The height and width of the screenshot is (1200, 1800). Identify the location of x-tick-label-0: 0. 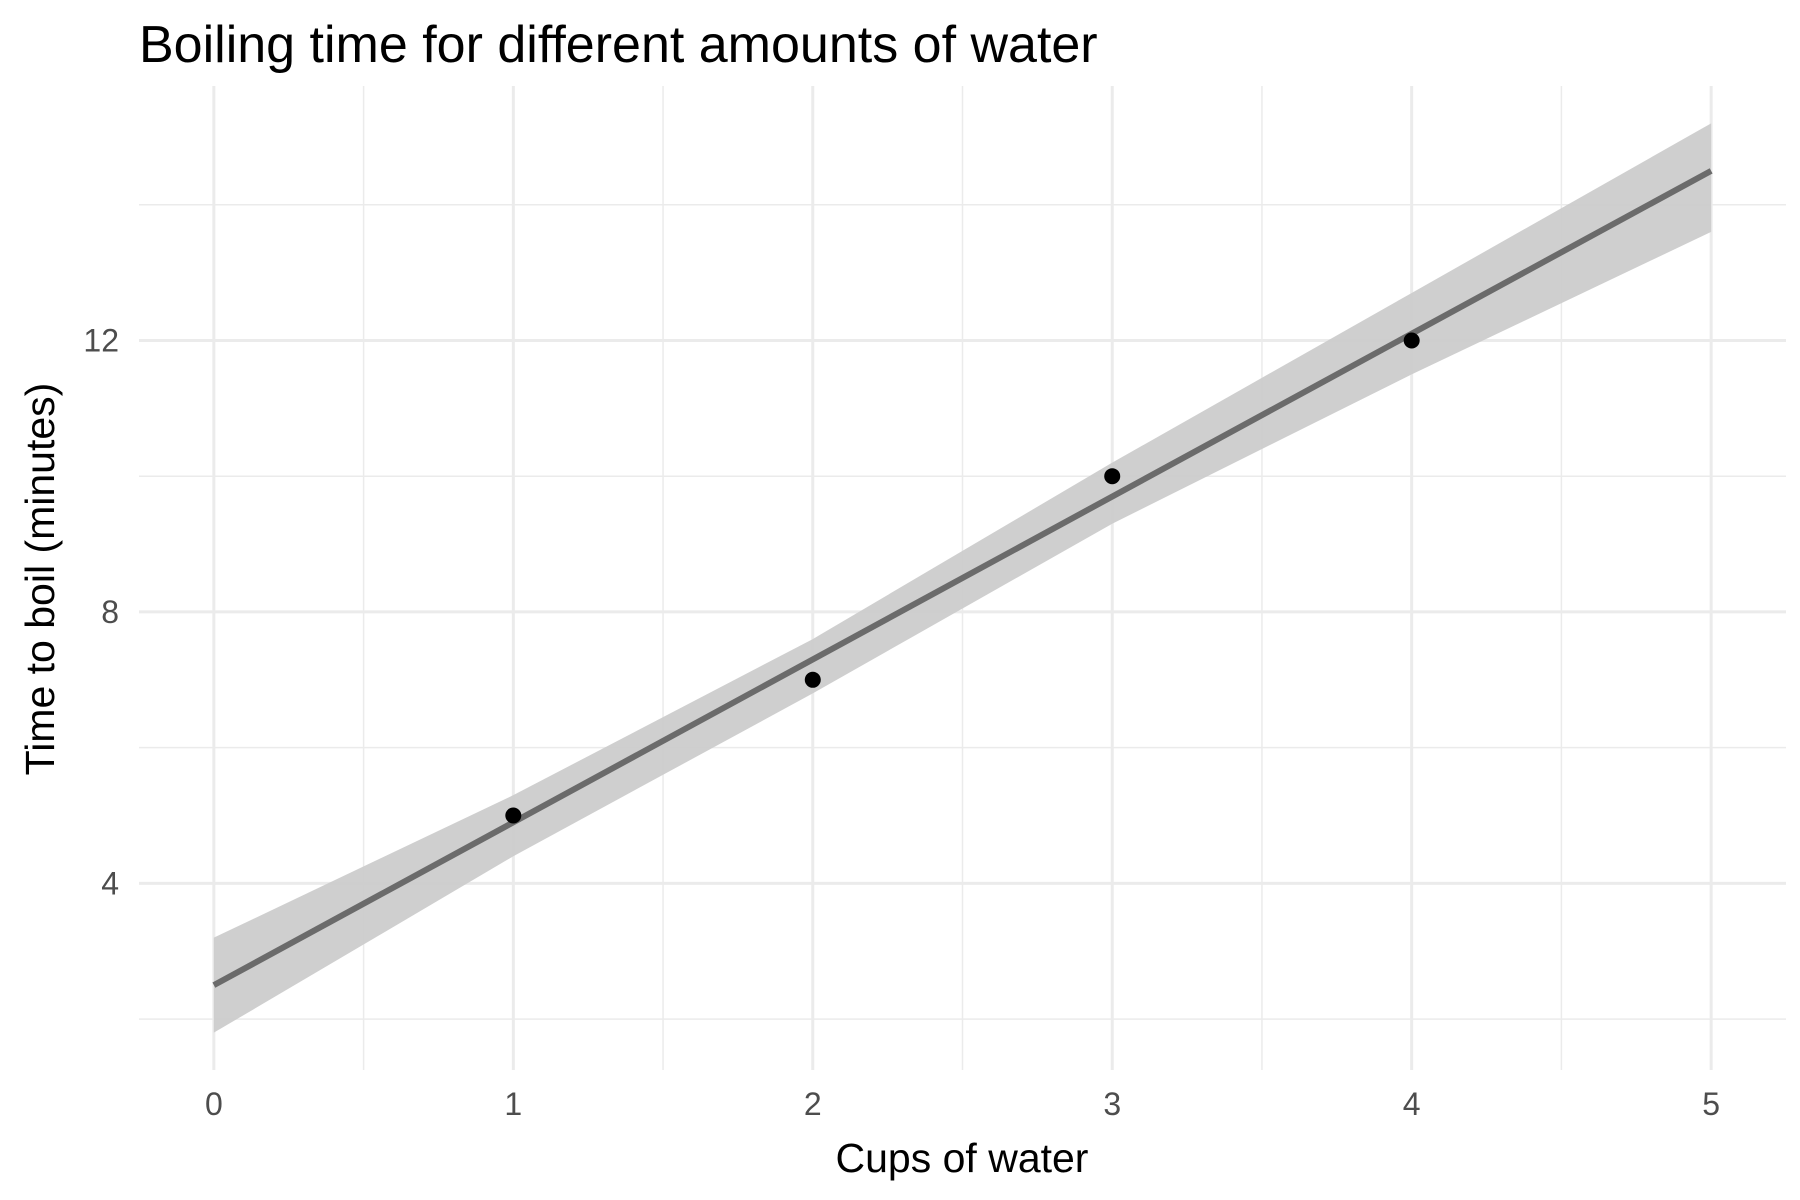
(214, 1104).